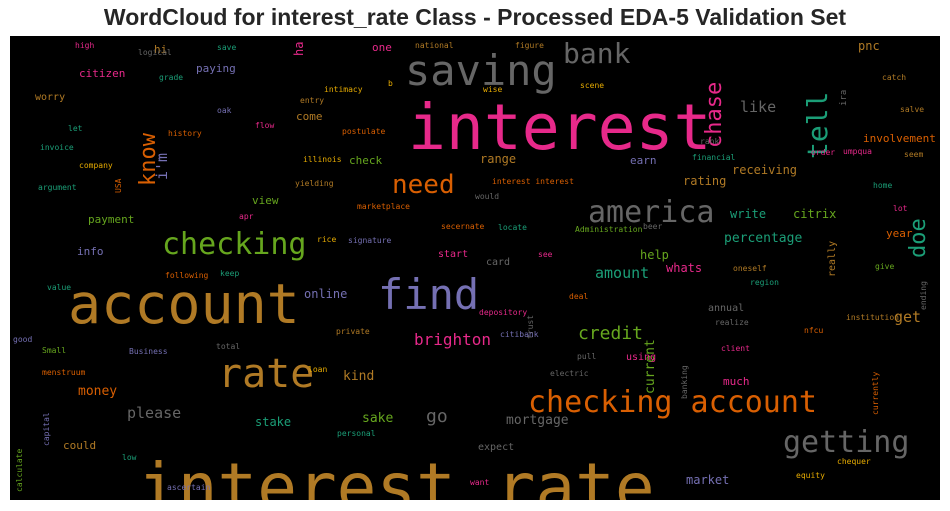 This screenshot has height=511, width=950. Describe the element at coordinates (396, 475) in the screenshot. I see `word-interest-rate: interest rate` at that location.